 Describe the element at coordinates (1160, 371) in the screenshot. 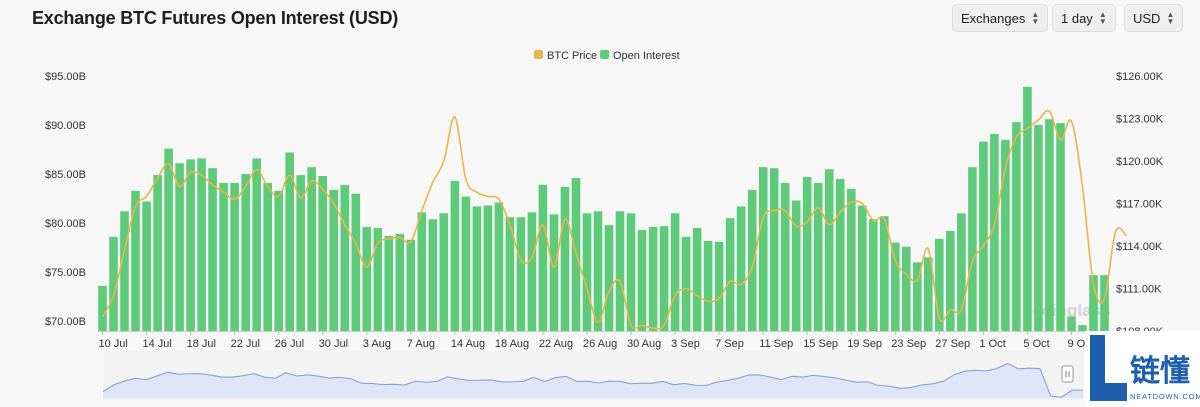

I see `logo-chars: 链懂` at that location.